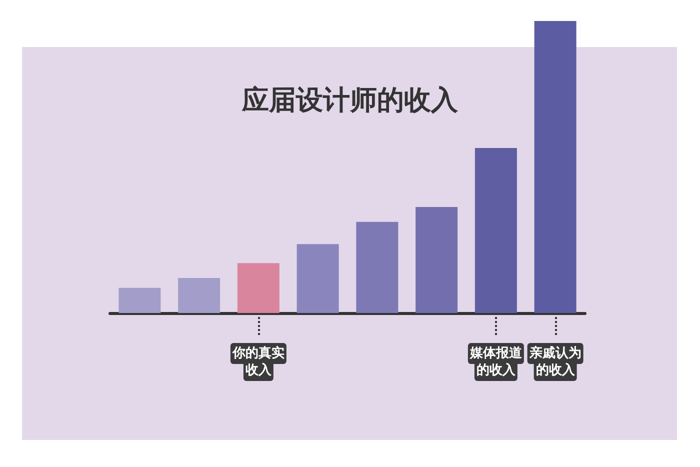 This screenshot has height=467, width=700. What do you see at coordinates (350, 100) in the screenshot?
I see `text: 应届设计师的收入` at bounding box center [350, 100].